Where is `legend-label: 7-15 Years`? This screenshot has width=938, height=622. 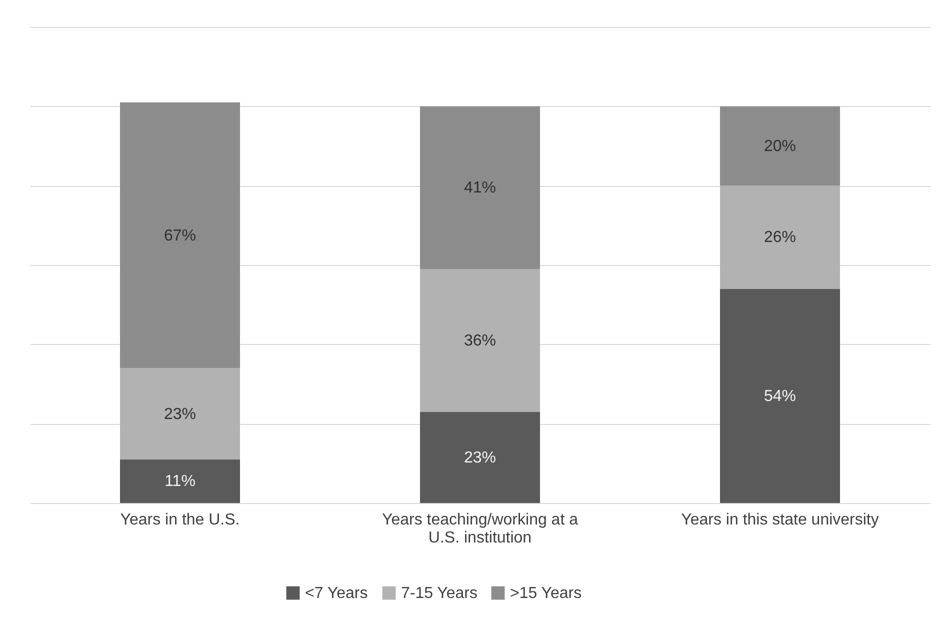 legend-label: 7-15 Years is located at coordinates (439, 593).